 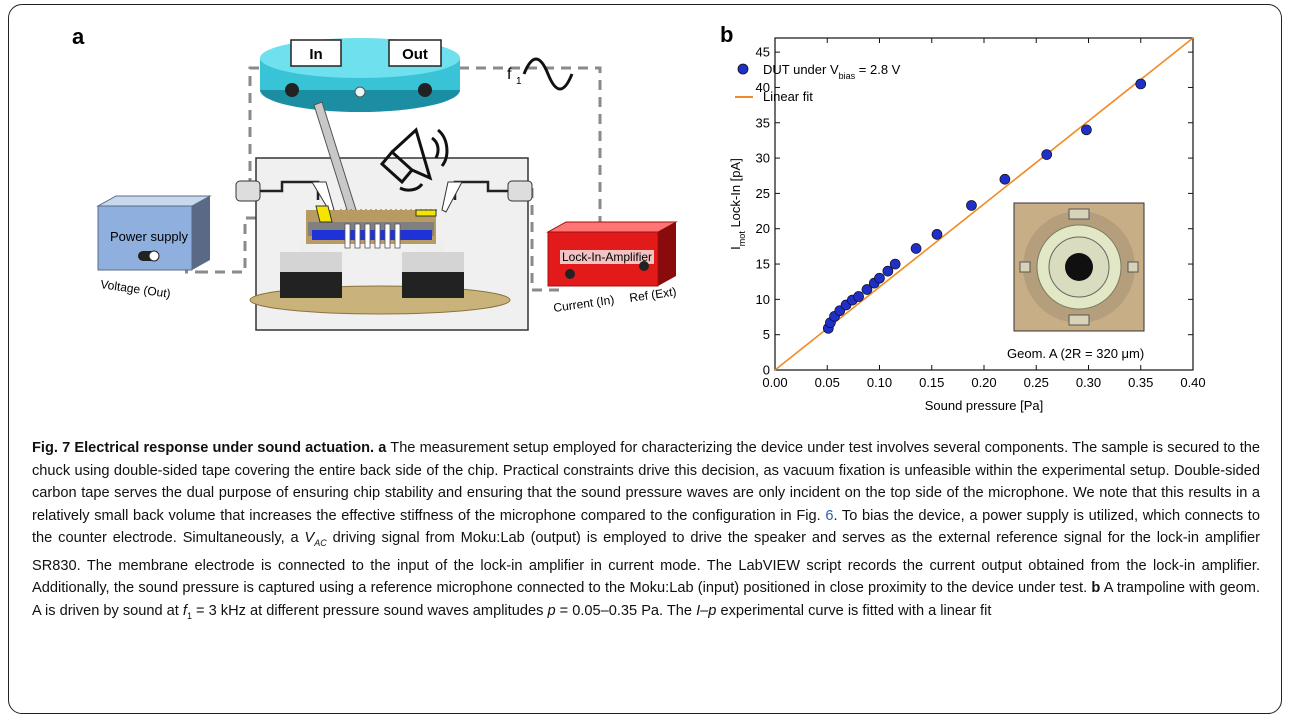 I want to click on inset-micrograph, so click(x=1079, y=267).